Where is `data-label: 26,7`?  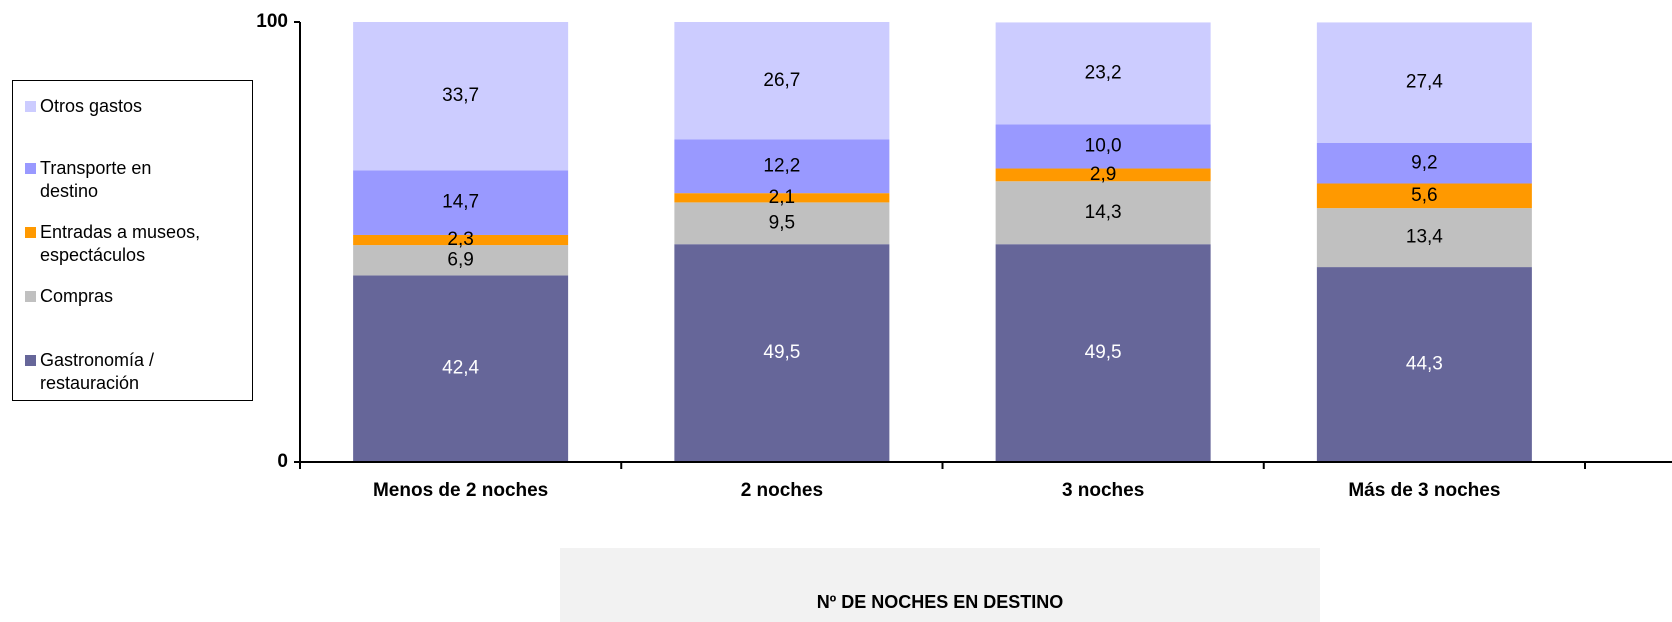 data-label: 26,7 is located at coordinates (781, 80).